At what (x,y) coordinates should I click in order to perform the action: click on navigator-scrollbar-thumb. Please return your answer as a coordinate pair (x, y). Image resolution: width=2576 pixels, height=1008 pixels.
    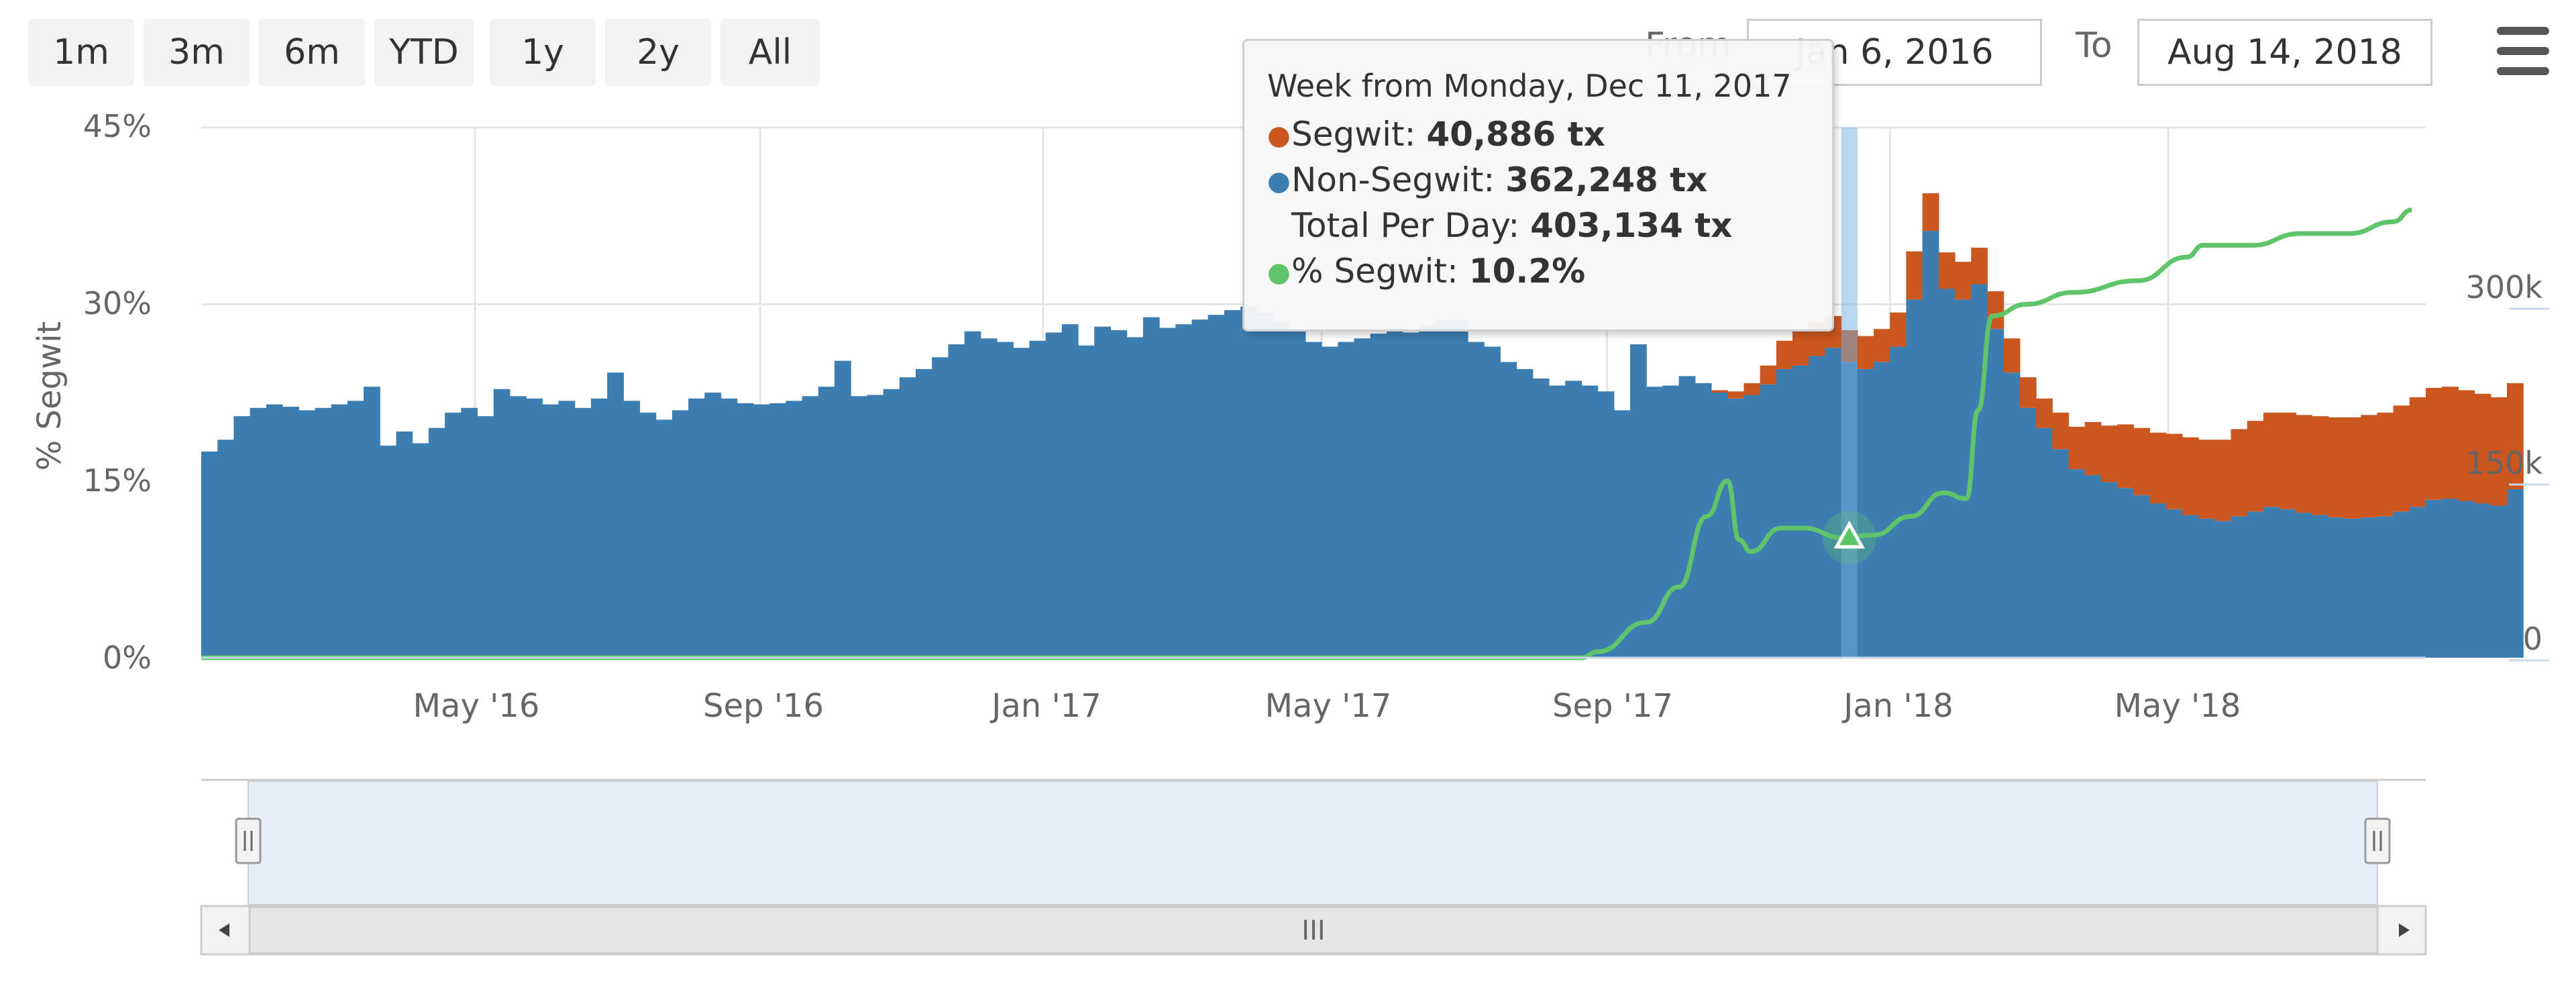
    Looking at the image, I should click on (1313, 930).